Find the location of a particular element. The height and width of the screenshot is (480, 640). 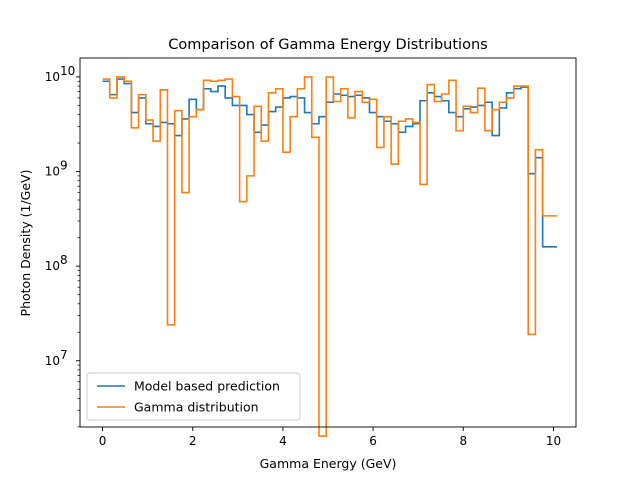

y-tick-exponent: 7 is located at coordinates (64, 355).